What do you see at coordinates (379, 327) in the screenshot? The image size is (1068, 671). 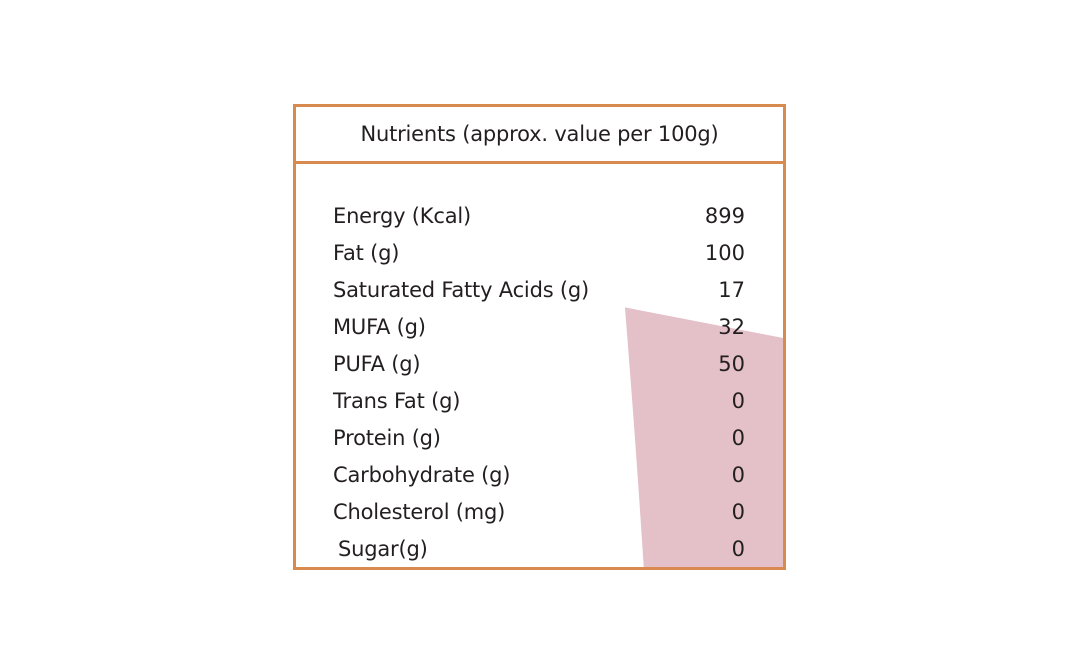 I see `nutrient-name: MUFA (g)` at bounding box center [379, 327].